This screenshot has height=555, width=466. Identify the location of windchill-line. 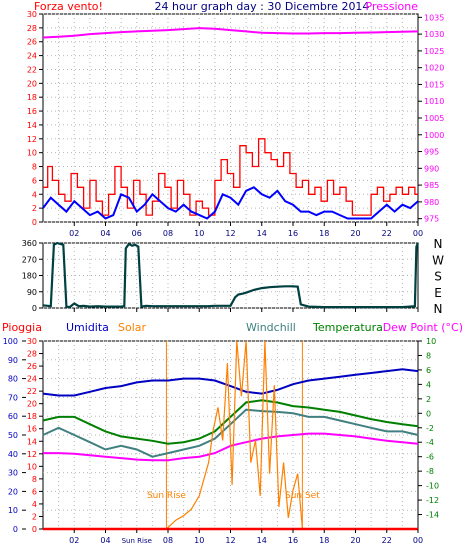
(230, 433).